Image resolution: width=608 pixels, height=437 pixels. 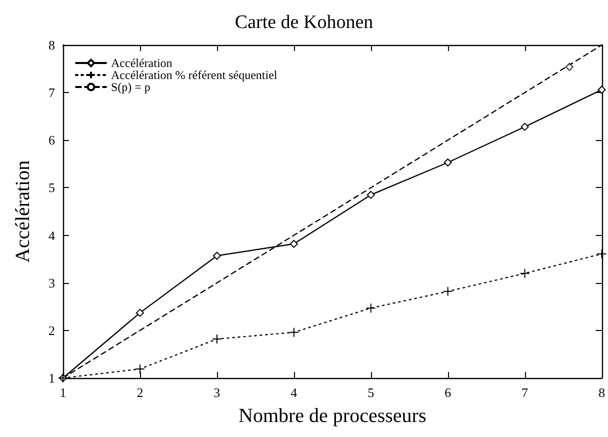 I want to click on legend-label: S(p) = p, so click(x=130, y=87).